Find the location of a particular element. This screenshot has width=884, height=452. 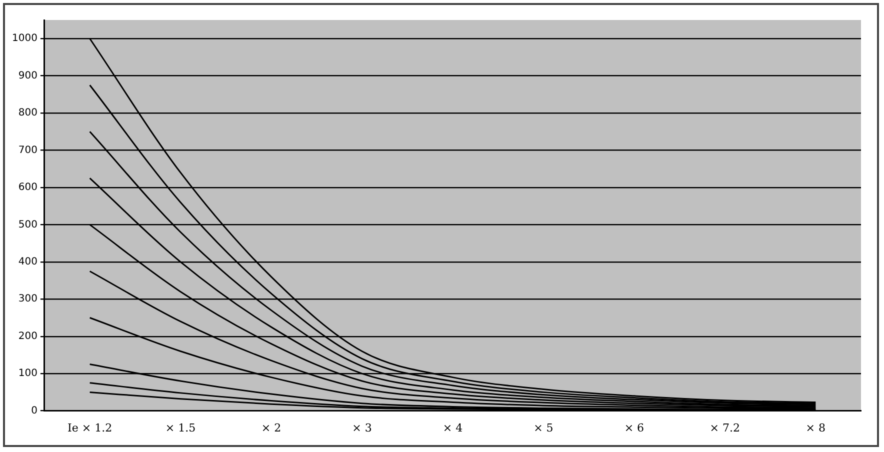

x-tick-label: × 1.5 is located at coordinates (180, 427).